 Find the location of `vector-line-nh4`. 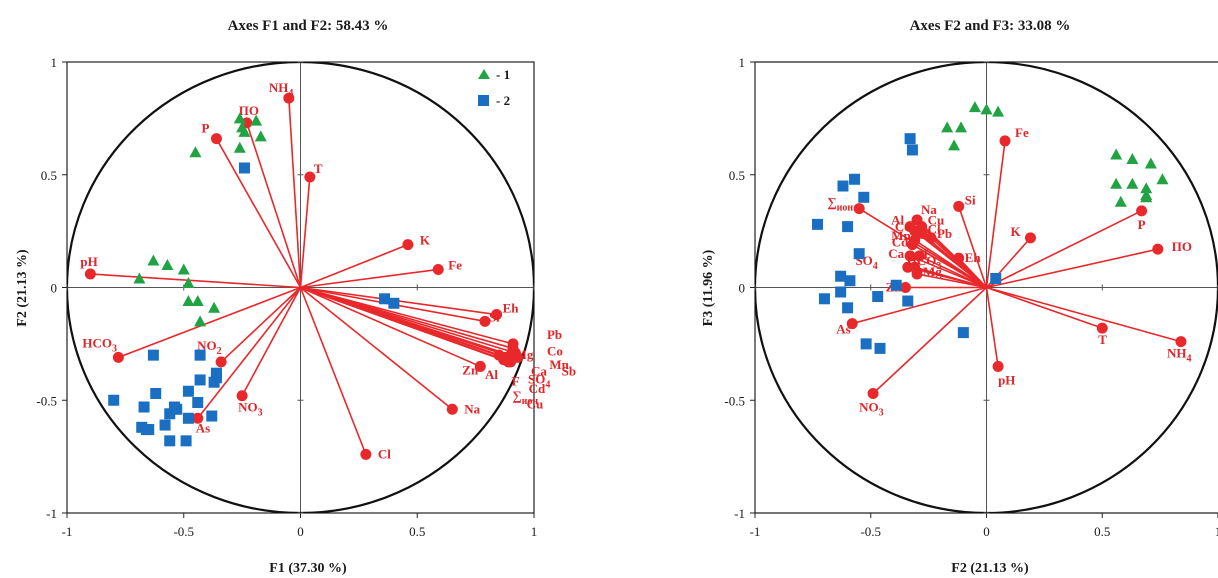

vector-line-nh4 is located at coordinates (295, 193).